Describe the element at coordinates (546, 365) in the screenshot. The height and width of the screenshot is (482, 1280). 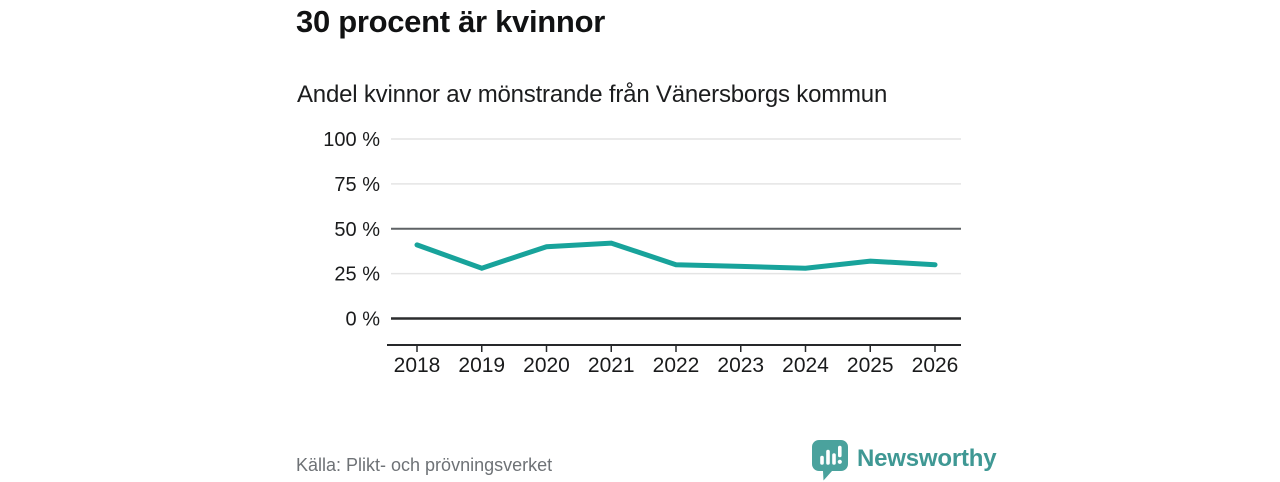
I see `x-axis-tick-label: 2020` at that location.